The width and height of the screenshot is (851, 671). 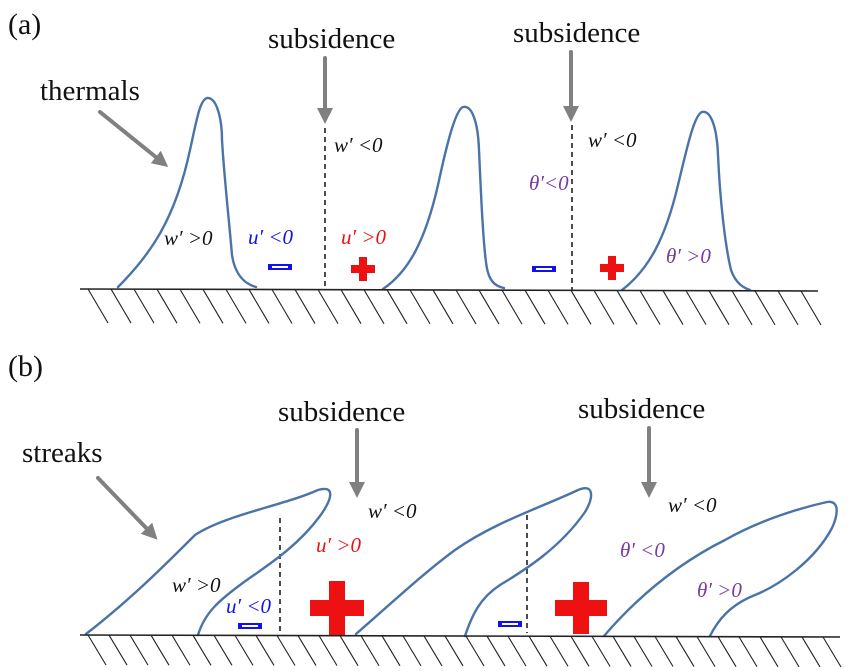 What do you see at coordinates (692, 505) in the screenshot?
I see `w-neg-label-b2: w′ <0` at bounding box center [692, 505].